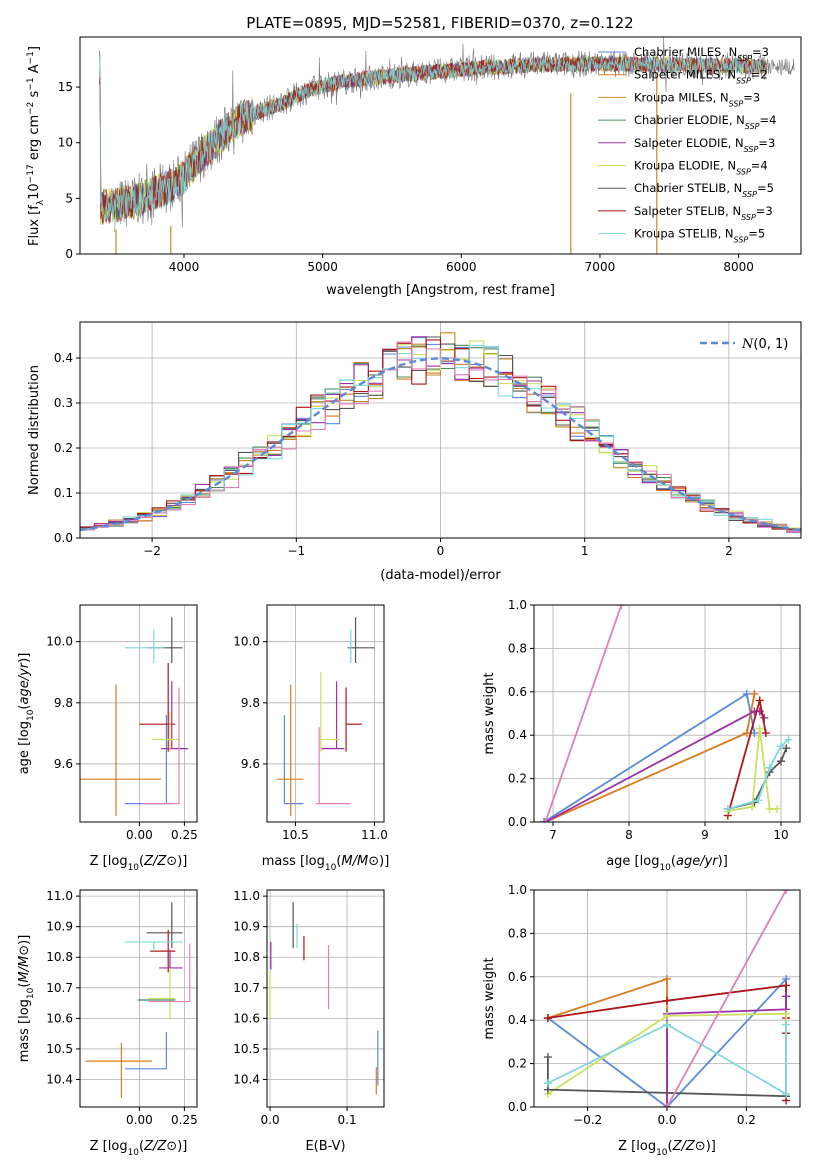 This screenshot has height=1170, width=819. What do you see at coordinates (325, 1146) in the screenshot?
I see `x-axis-label: E(B-V)` at bounding box center [325, 1146].